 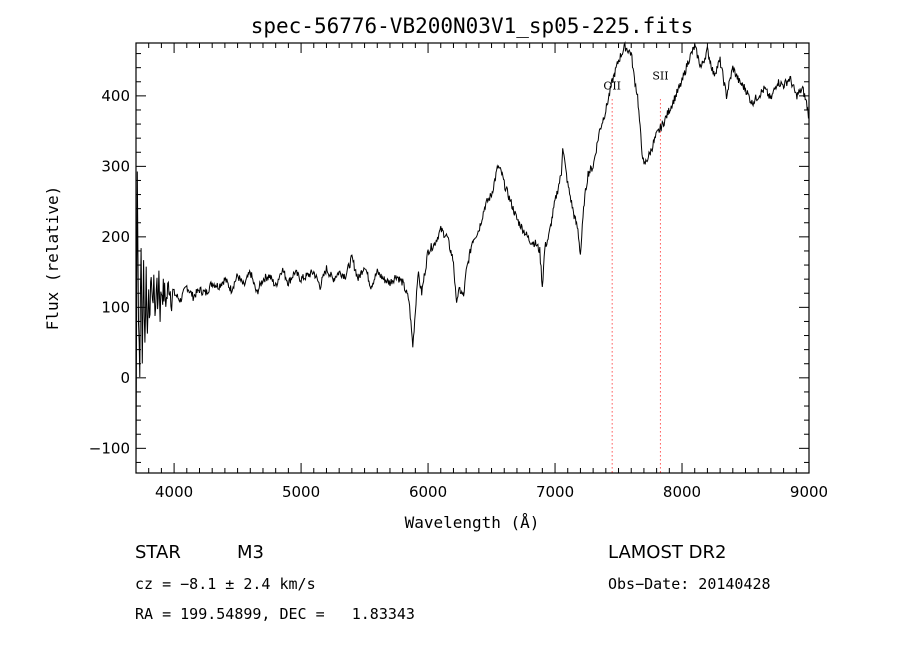 I want to click on x-tick-label: 9000, so click(x=809, y=492).